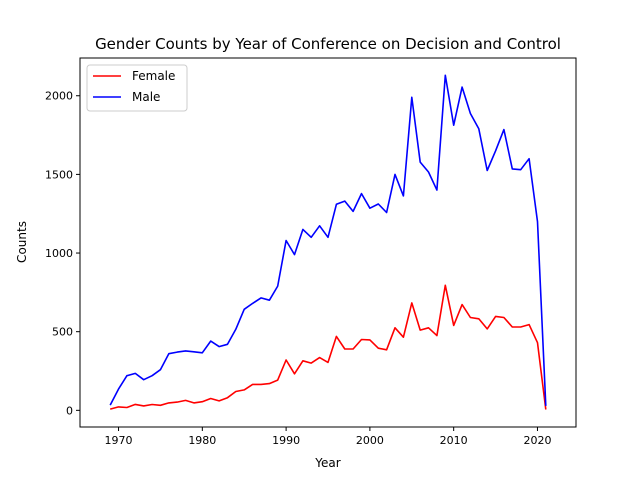 This screenshot has width=640, height=480. I want to click on x-axis: 1970 1980 1990 2000 2010 2020, so click(328, 437).